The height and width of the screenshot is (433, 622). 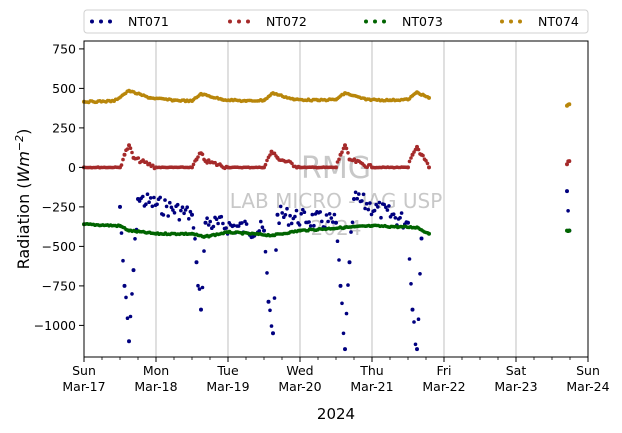 I want to click on legend-item-NT072: NT072, so click(x=267, y=21).